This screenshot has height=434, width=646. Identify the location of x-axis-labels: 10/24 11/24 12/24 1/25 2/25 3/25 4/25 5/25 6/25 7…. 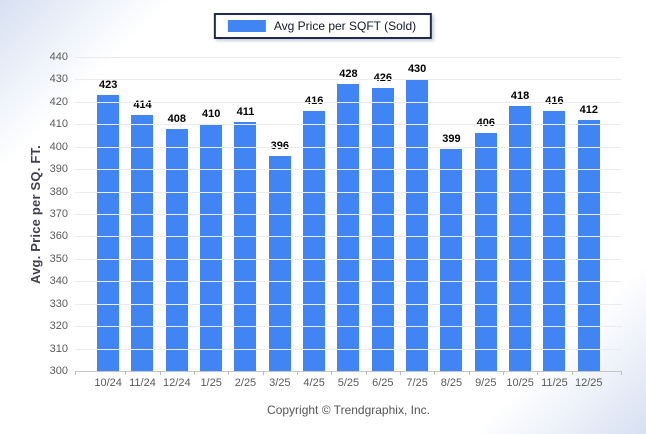
(348, 383).